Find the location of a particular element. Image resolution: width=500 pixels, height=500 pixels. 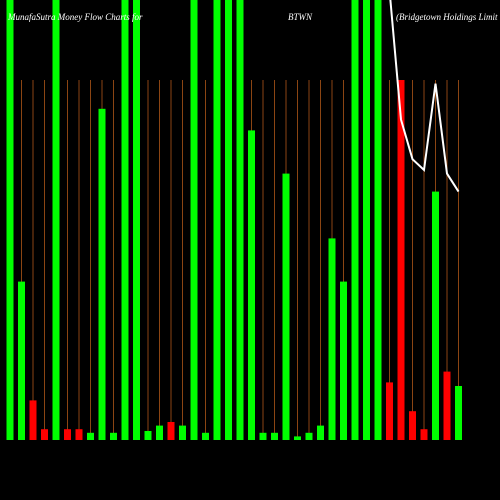

flow-line is located at coordinates (424, 96).